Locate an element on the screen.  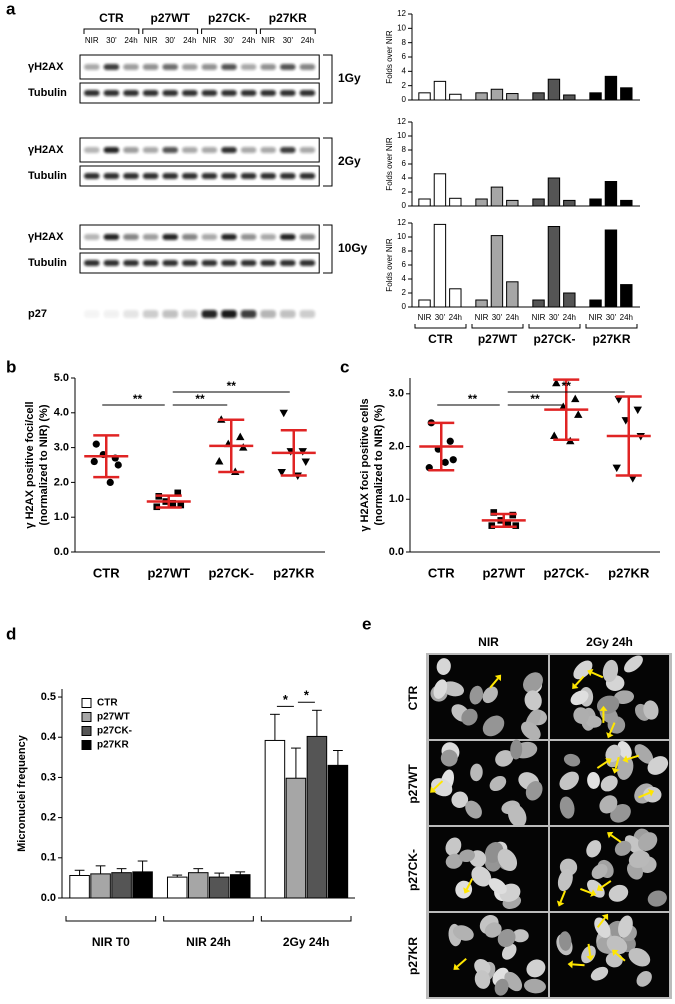
lane-label: NIR is located at coordinates (151, 40).